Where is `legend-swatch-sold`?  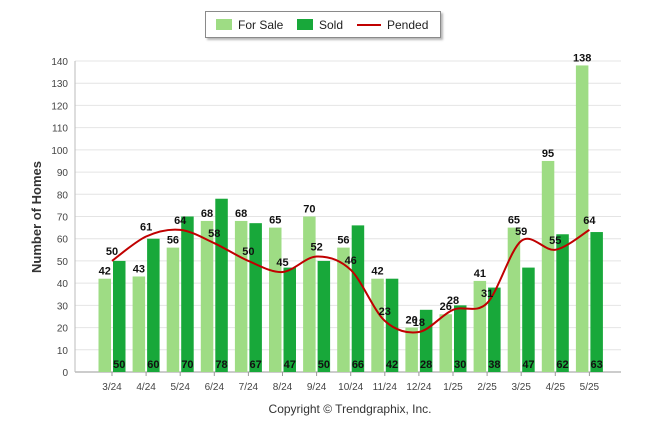 legend-swatch-sold is located at coordinates (305, 24).